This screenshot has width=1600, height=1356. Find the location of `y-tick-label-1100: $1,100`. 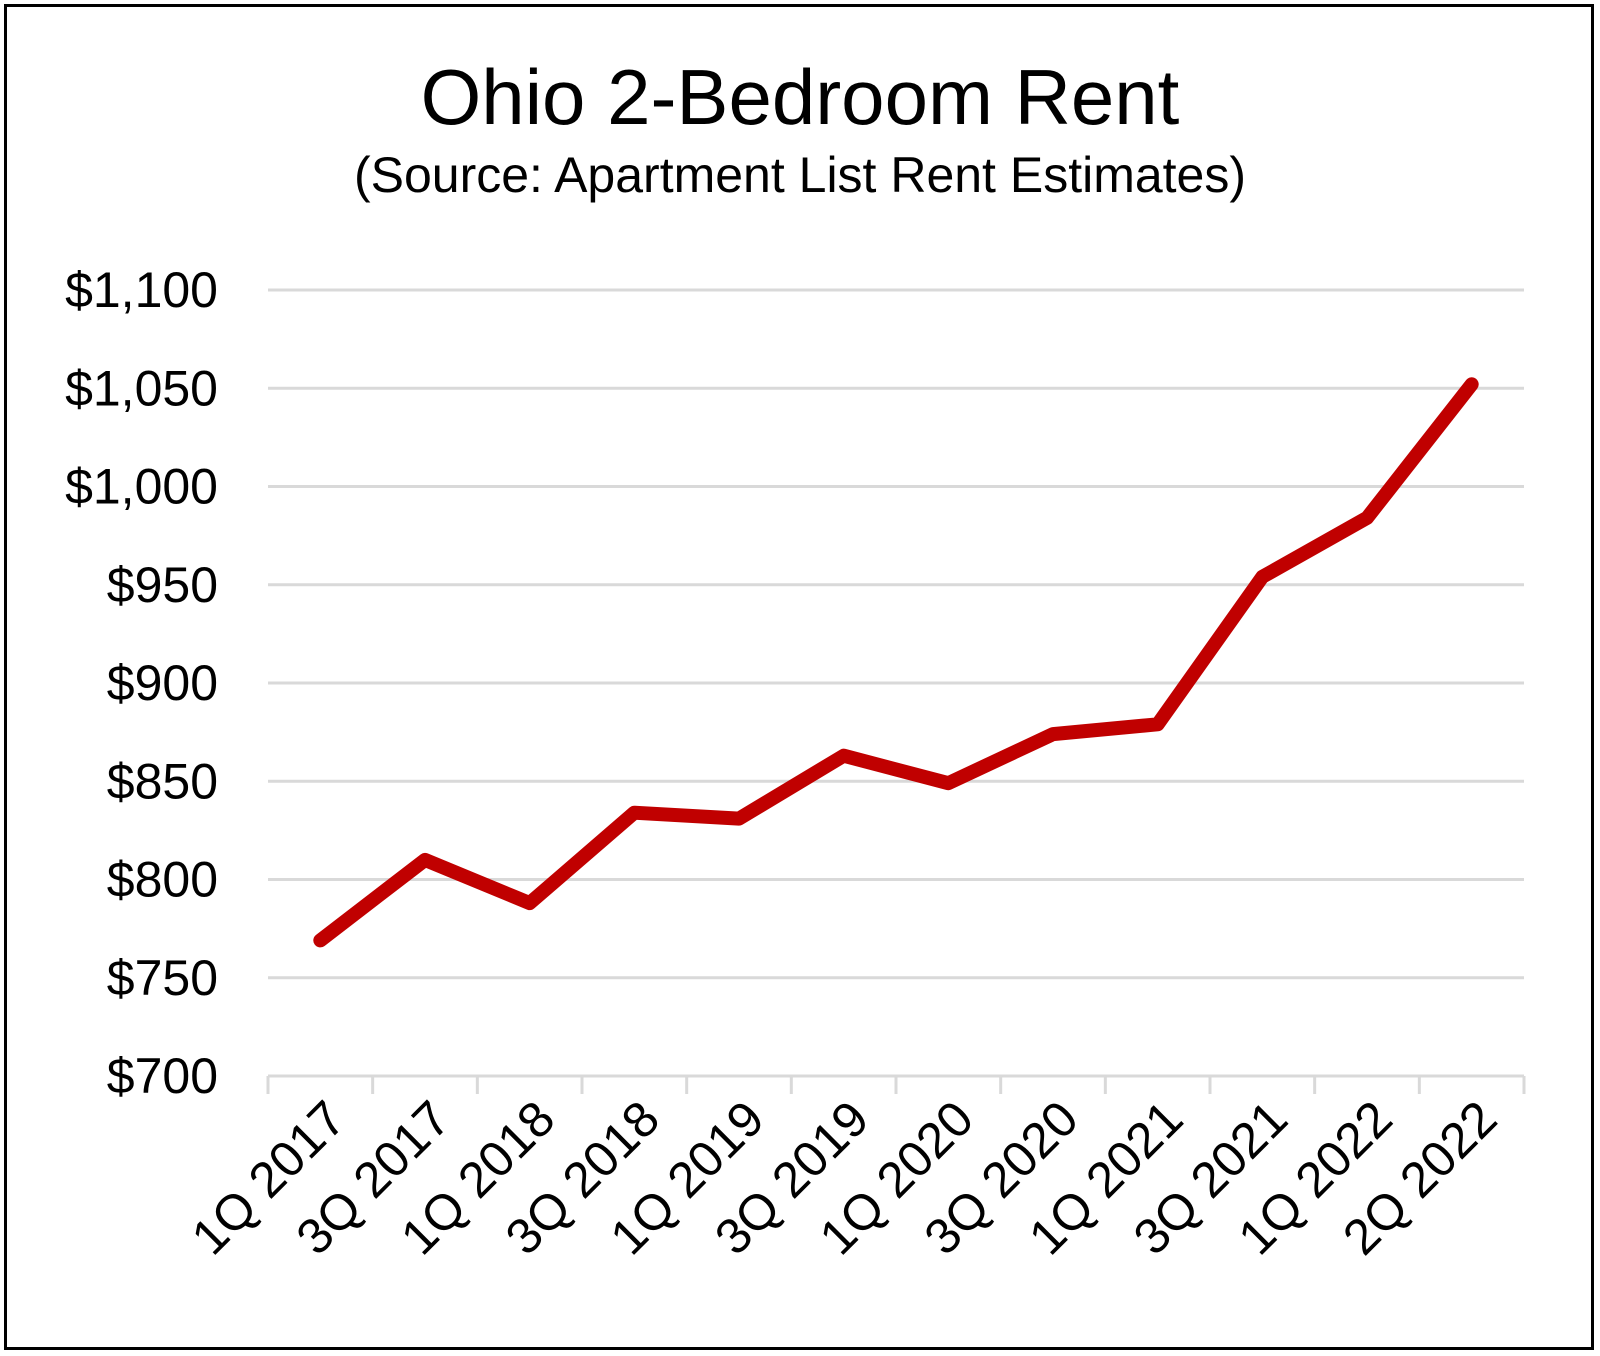

y-tick-label-1100: $1,100 is located at coordinates (141, 290).